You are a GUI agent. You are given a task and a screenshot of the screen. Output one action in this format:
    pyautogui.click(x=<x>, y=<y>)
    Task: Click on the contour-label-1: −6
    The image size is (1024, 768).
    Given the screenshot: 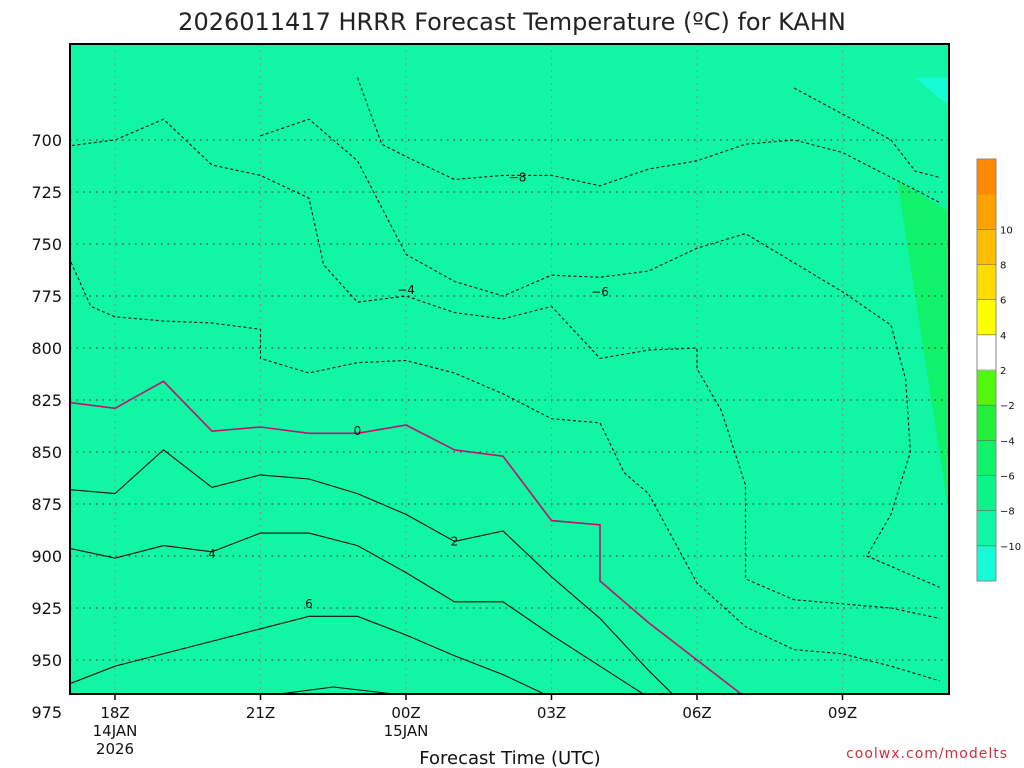 What is the action you would take?
    pyautogui.click(x=600, y=292)
    